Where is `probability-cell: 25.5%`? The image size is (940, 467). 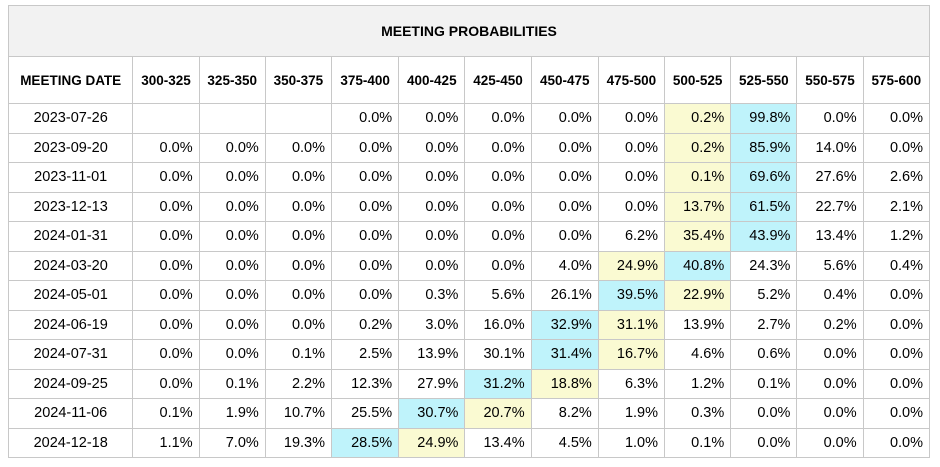
probability-cell: 25.5% is located at coordinates (365, 413).